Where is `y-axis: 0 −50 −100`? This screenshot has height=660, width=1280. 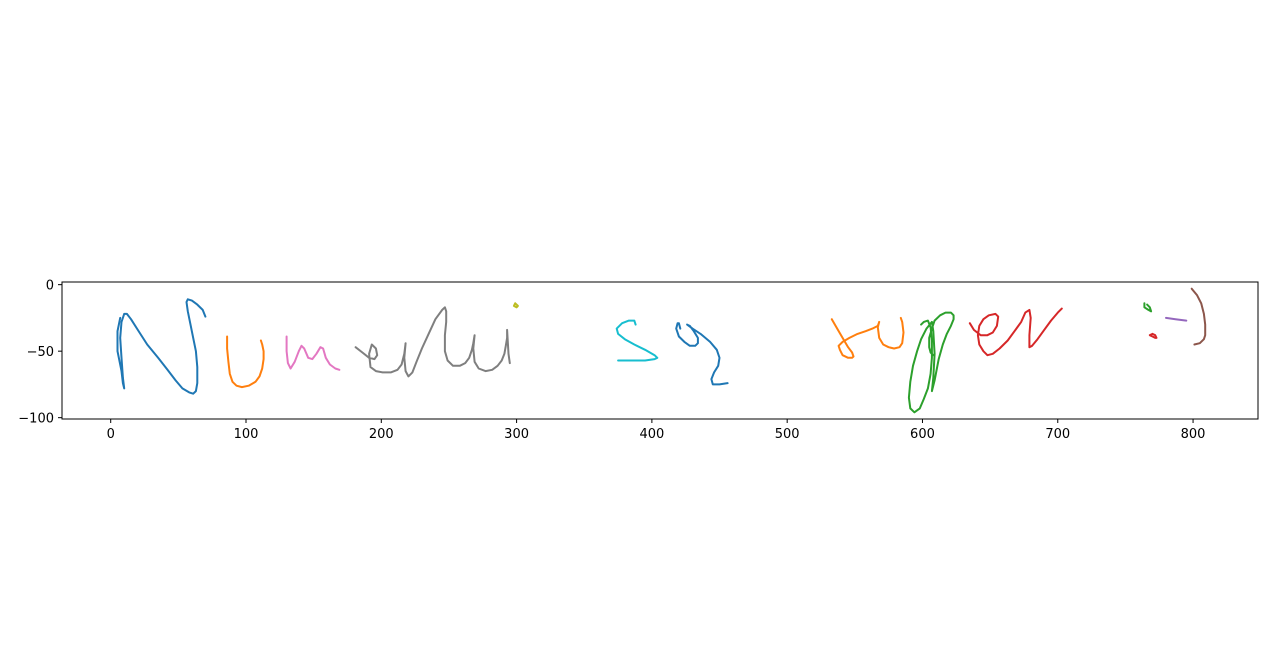
y-axis: 0 −50 −100 is located at coordinates (40, 353).